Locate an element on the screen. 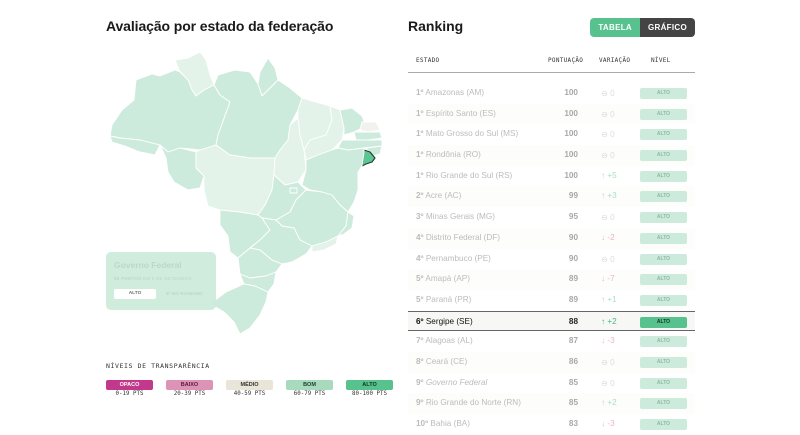 This screenshot has height=435, width=800. row-score: 85 is located at coordinates (573, 403).